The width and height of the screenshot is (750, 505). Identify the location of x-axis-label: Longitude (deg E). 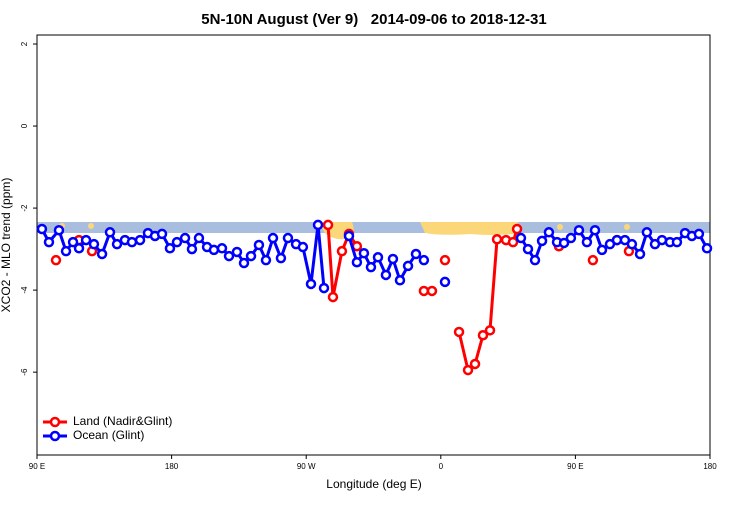
(373, 484).